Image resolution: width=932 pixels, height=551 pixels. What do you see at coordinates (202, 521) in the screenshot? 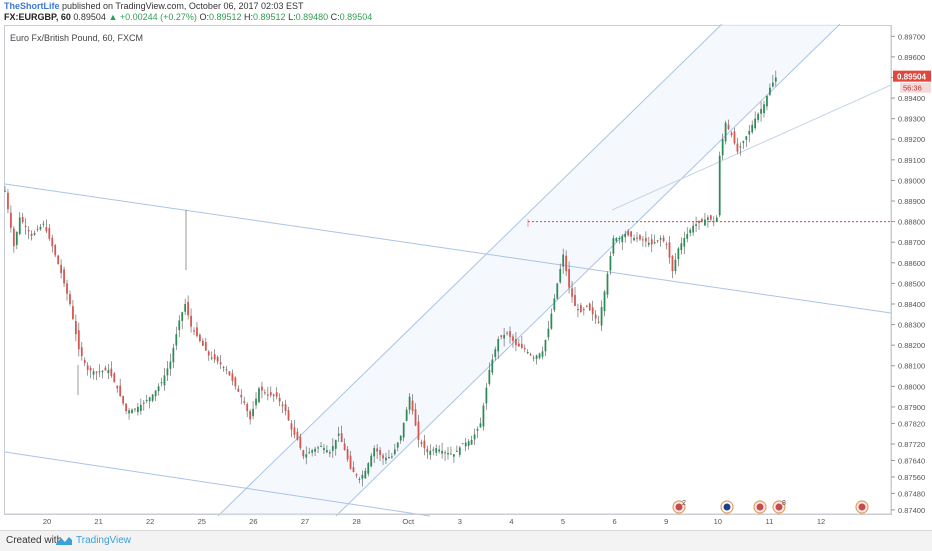
I see `time-tick-label: 25` at bounding box center [202, 521].